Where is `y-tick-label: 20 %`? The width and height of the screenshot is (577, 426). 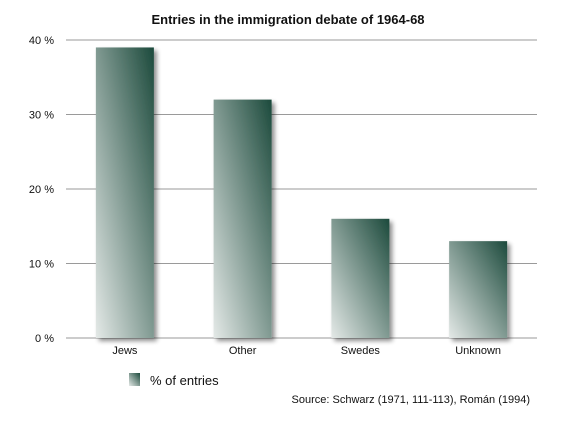 y-tick-label: 20 % is located at coordinates (41, 190).